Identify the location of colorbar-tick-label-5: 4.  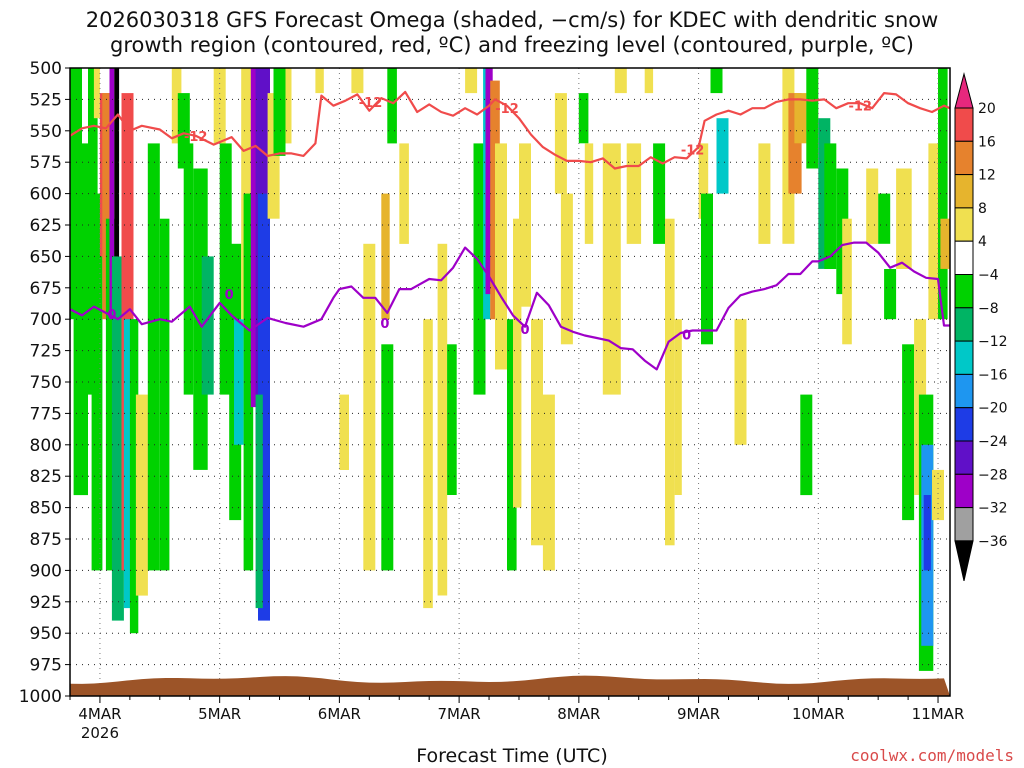
(982, 242).